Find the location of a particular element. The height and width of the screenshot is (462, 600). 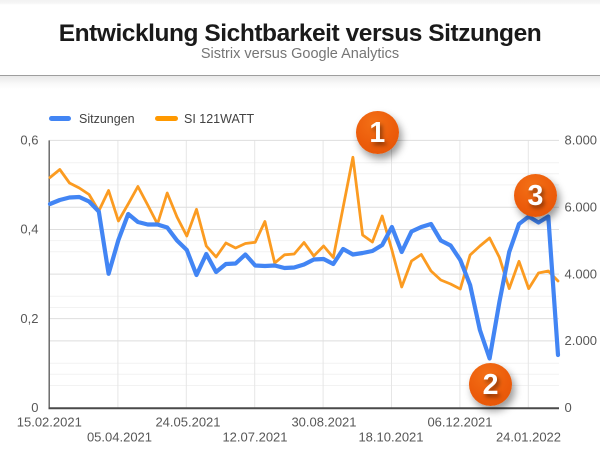

svg-text: 8.000 is located at coordinates (581, 140).